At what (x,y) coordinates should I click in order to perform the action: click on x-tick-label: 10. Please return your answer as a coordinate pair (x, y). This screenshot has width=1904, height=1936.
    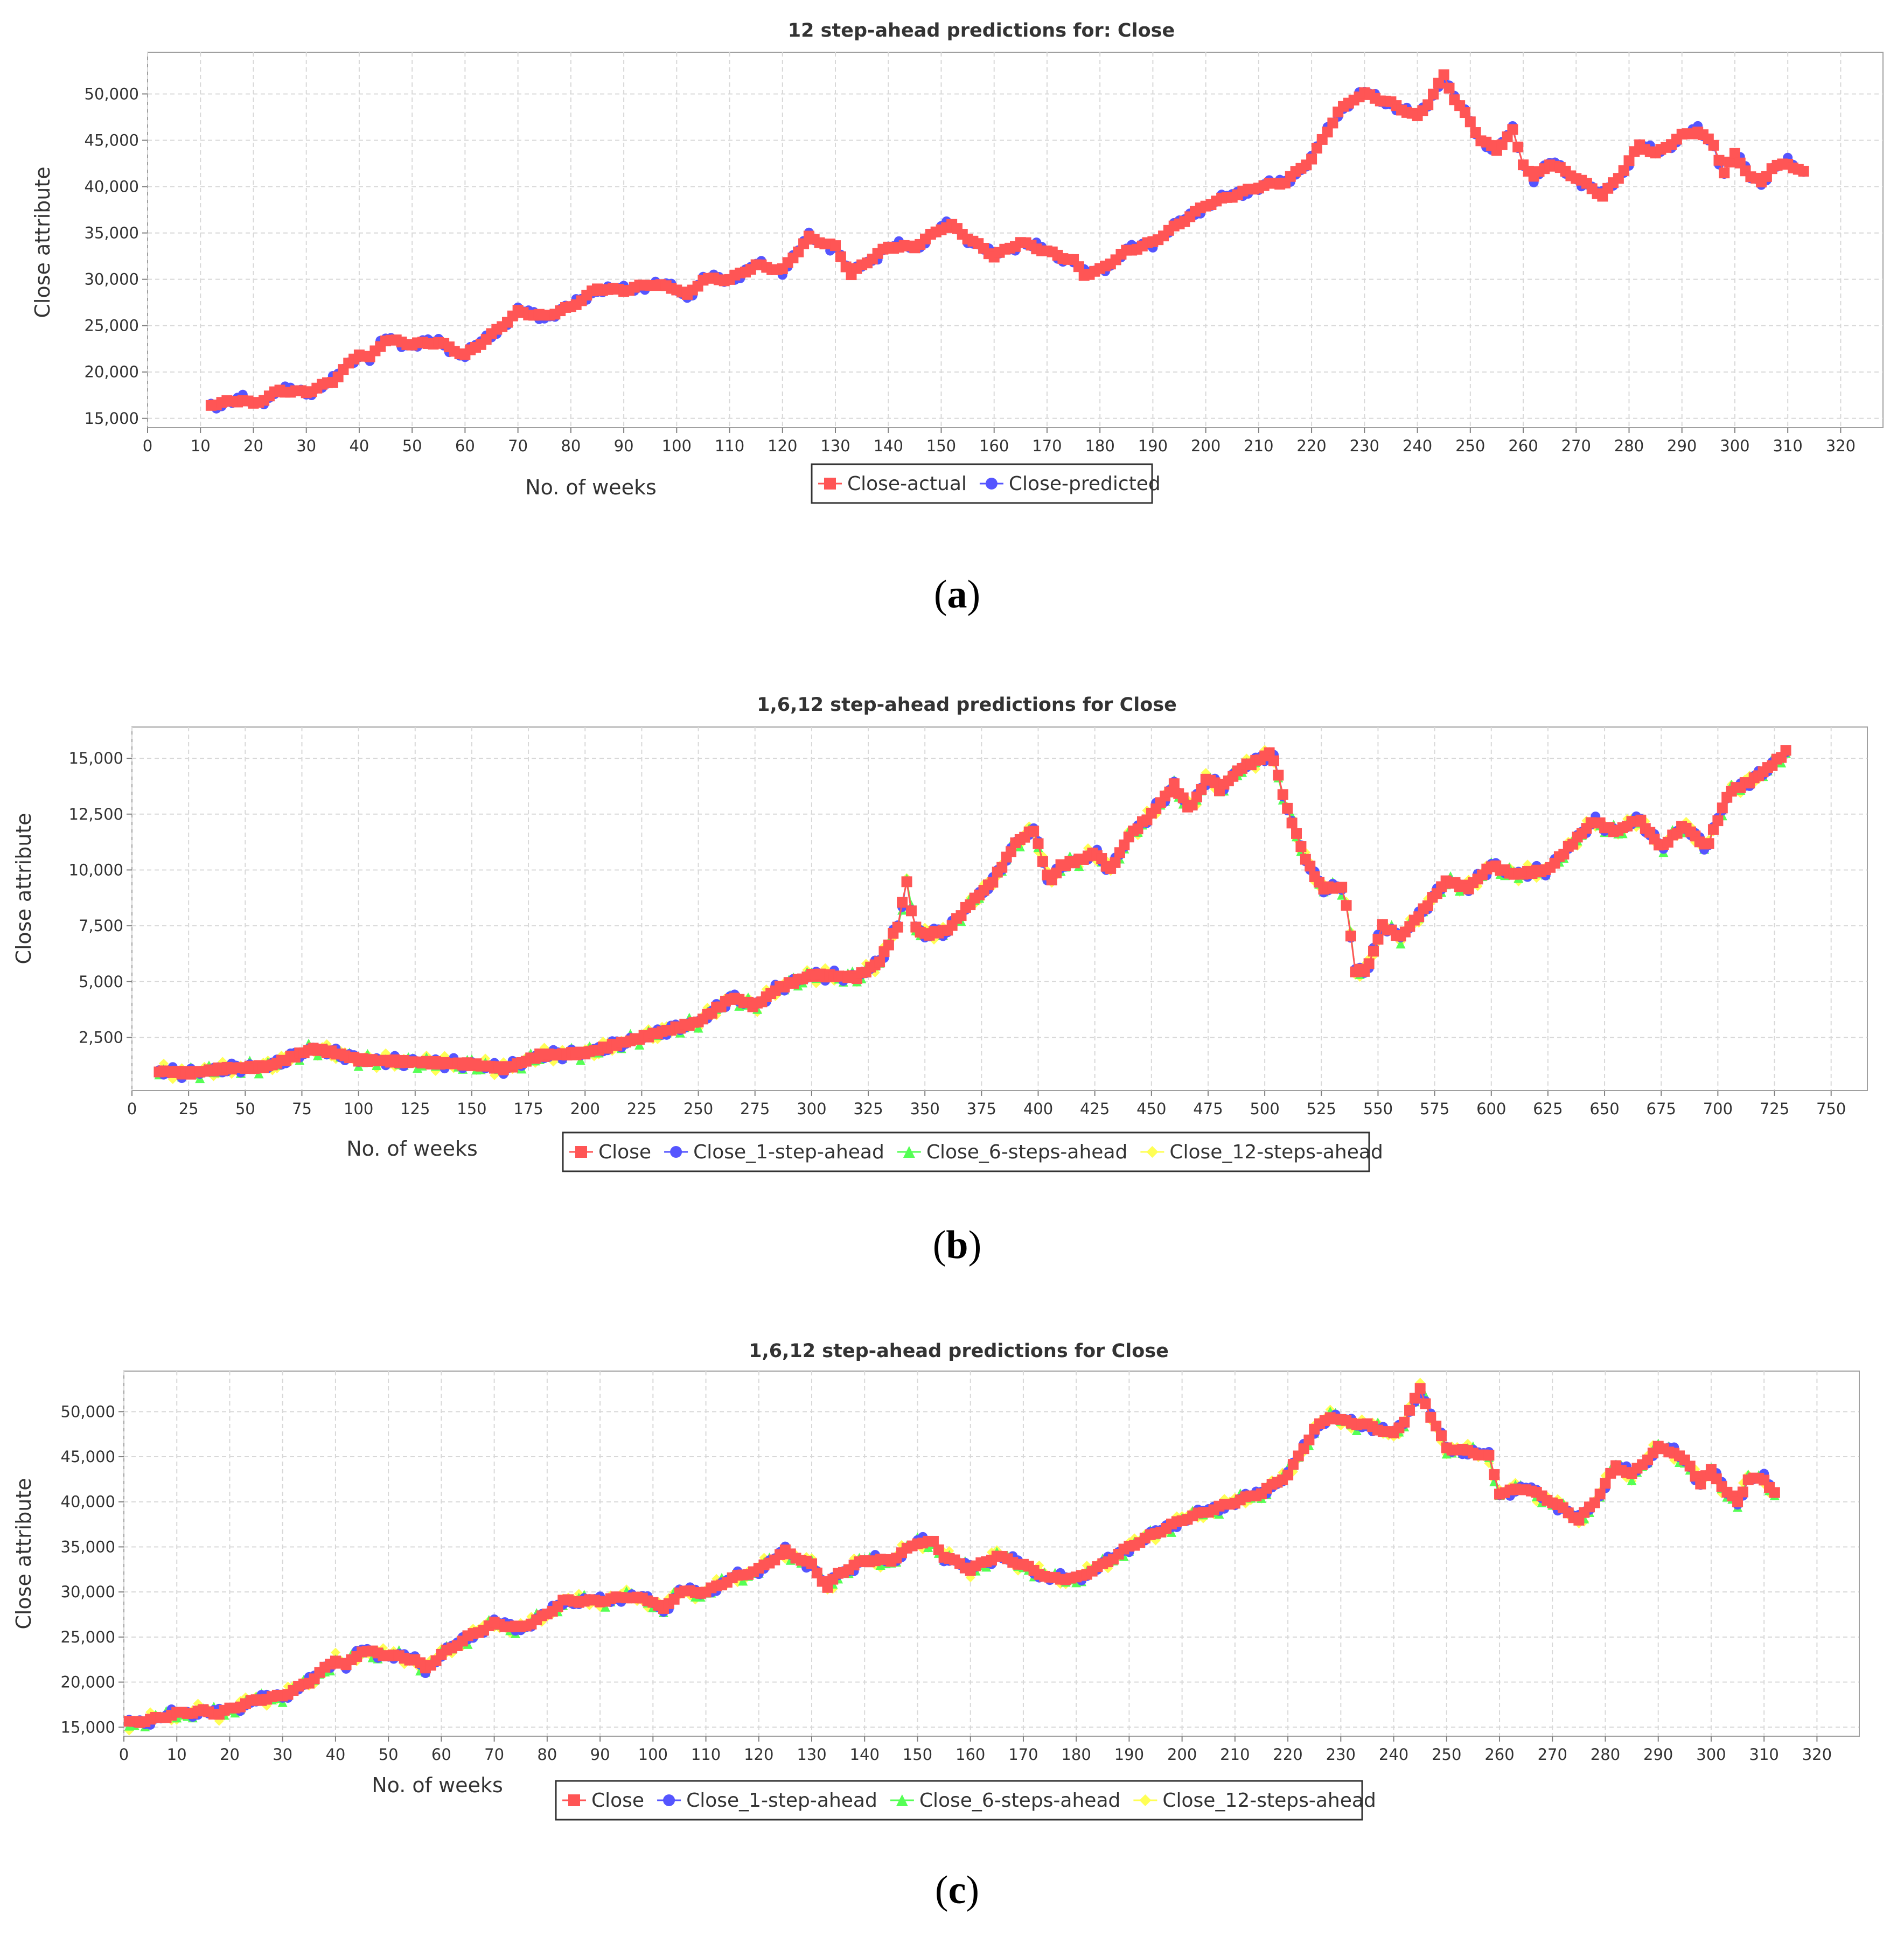
    Looking at the image, I should click on (201, 446).